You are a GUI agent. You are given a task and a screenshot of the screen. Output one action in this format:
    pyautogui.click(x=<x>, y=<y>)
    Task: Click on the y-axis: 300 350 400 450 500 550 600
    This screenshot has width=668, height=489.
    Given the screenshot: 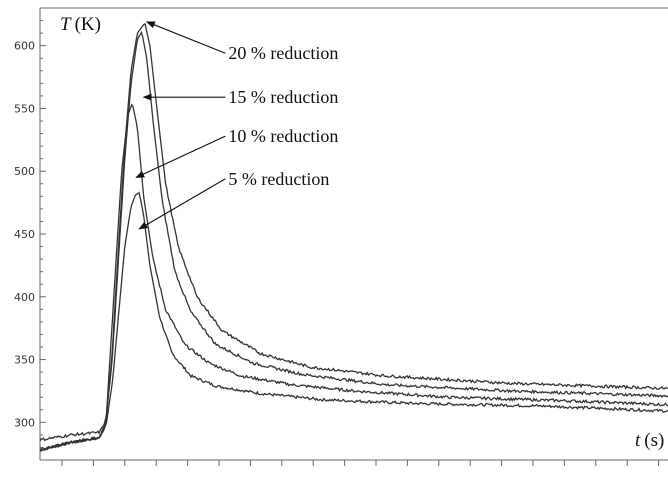 What is the action you would take?
    pyautogui.click(x=30, y=234)
    